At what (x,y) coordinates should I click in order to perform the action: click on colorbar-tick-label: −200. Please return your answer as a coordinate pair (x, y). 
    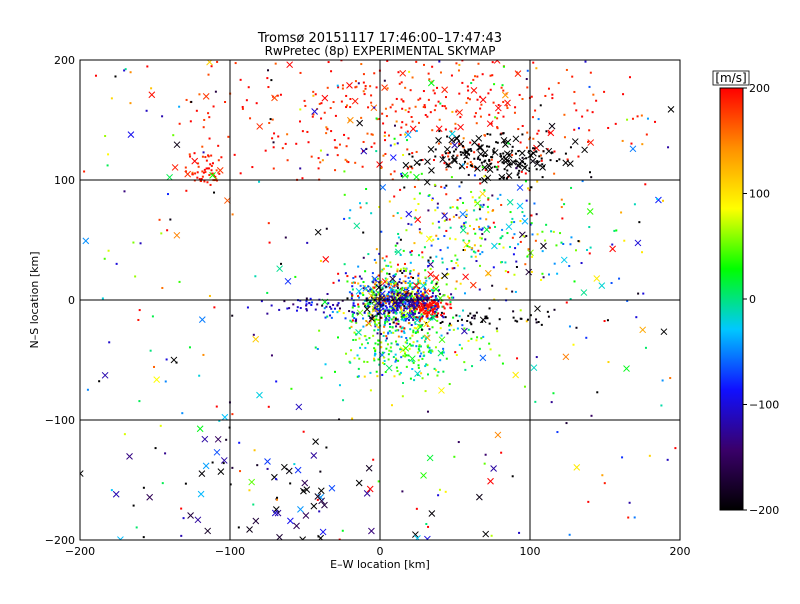
    Looking at the image, I should click on (764, 510).